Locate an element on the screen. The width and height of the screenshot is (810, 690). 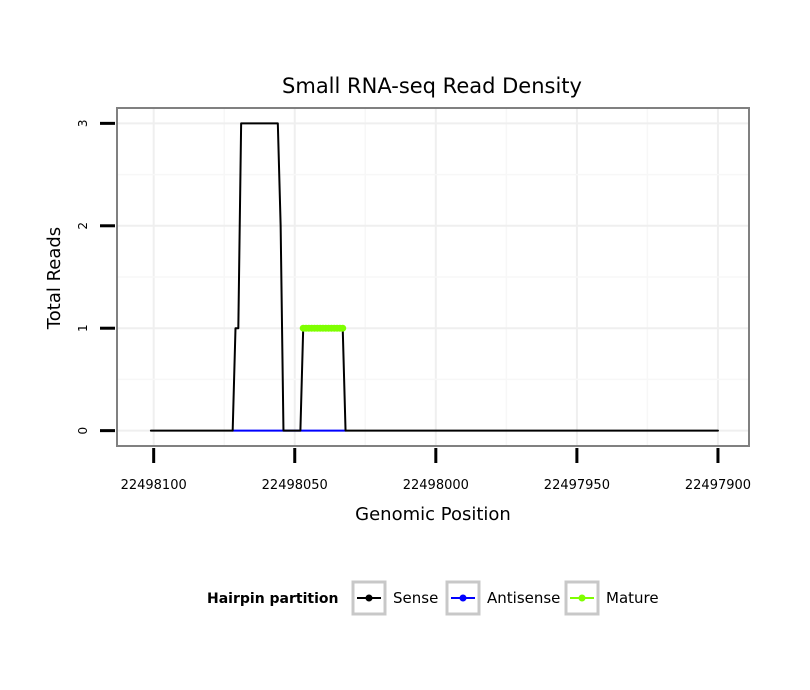
legend-entry-antisense: Antisense is located at coordinates (502, 598).